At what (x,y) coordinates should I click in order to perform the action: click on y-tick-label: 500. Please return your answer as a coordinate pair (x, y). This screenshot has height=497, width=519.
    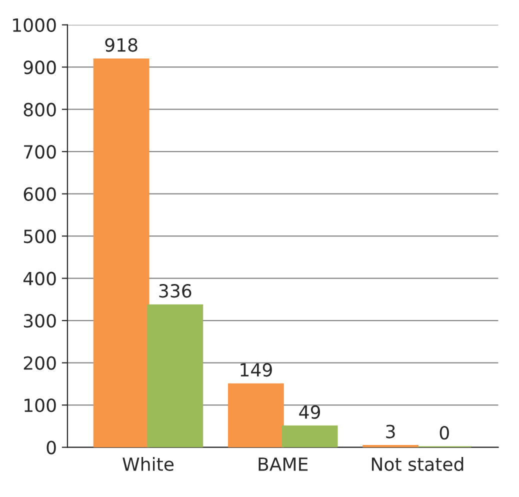
    Looking at the image, I should click on (40, 237).